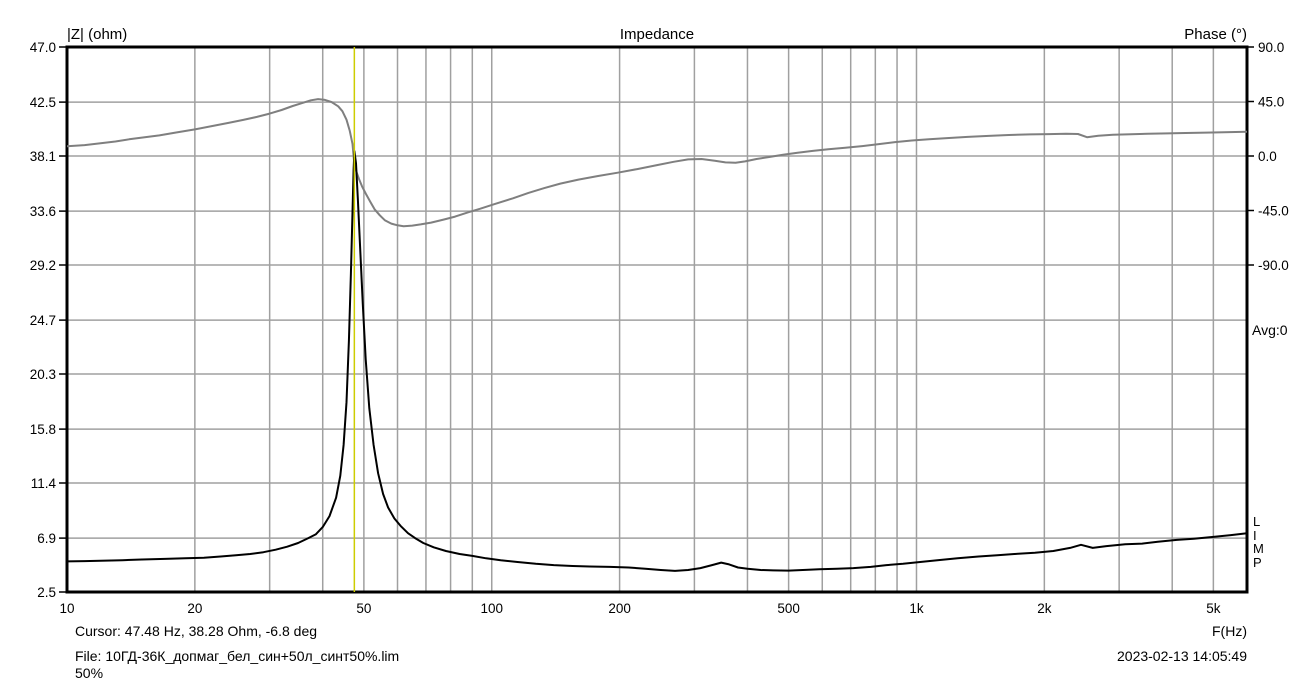  Describe the element at coordinates (363, 608) in the screenshot. I see `x-axis-tick-label: 50` at that location.